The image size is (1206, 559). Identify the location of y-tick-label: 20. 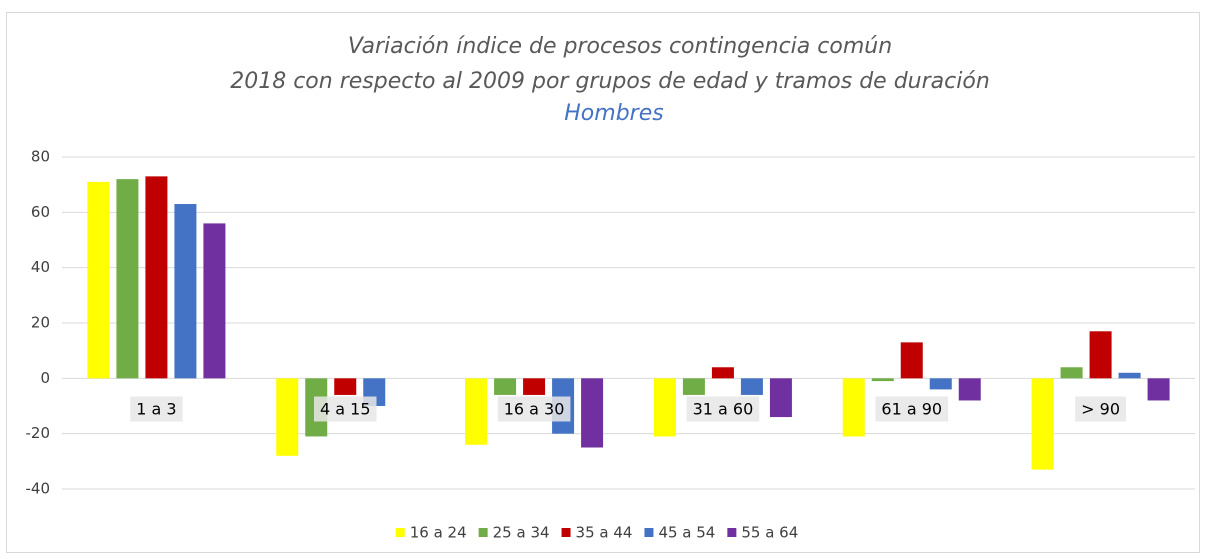
(40, 323).